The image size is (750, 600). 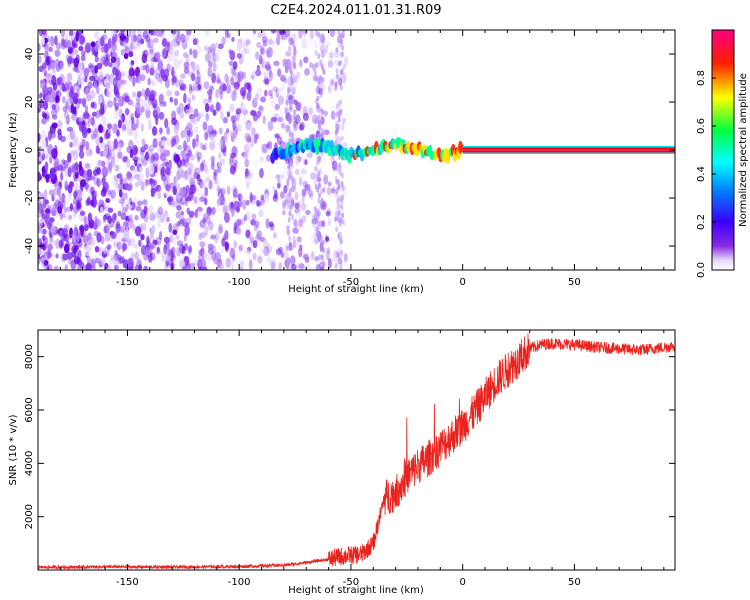 I want to click on snr-x-tick-label: 0, so click(x=462, y=582).